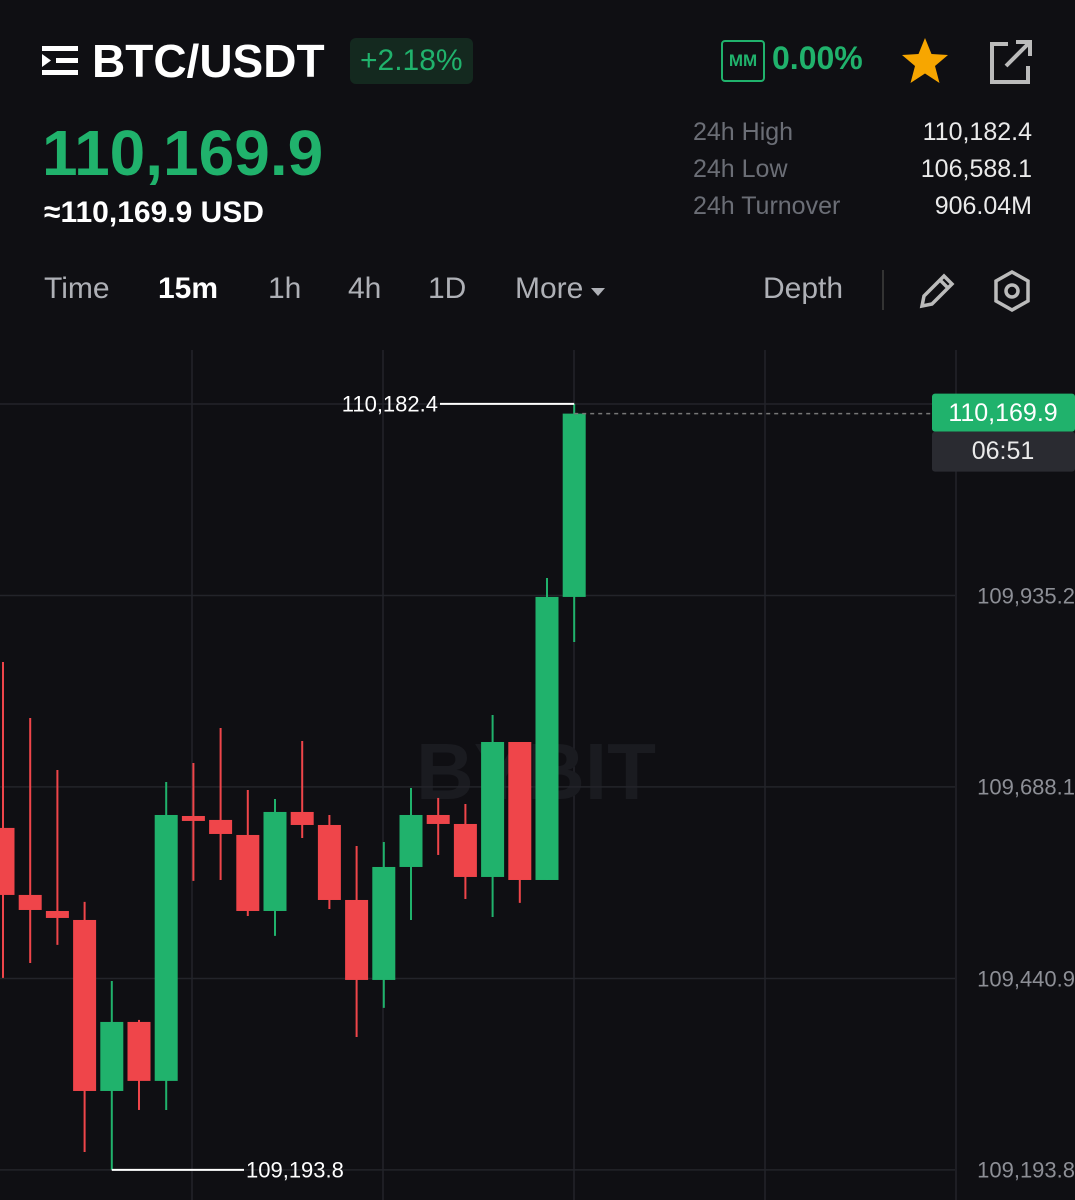  Describe the element at coordinates (743, 61) in the screenshot. I see `mm-icon: MM` at that location.